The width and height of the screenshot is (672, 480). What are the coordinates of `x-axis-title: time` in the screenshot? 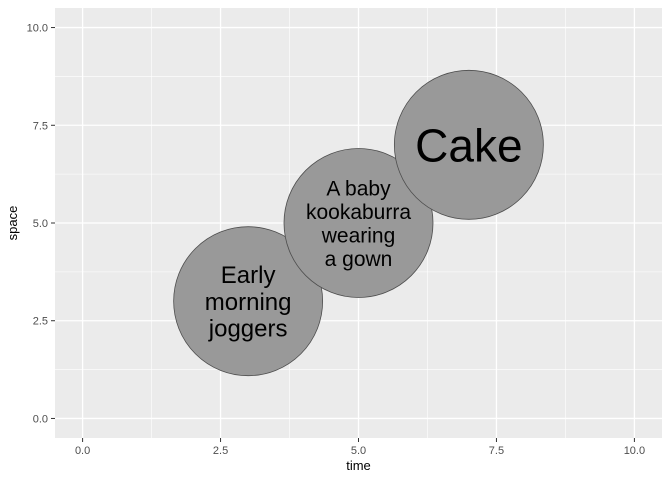 It's located at (358, 465).